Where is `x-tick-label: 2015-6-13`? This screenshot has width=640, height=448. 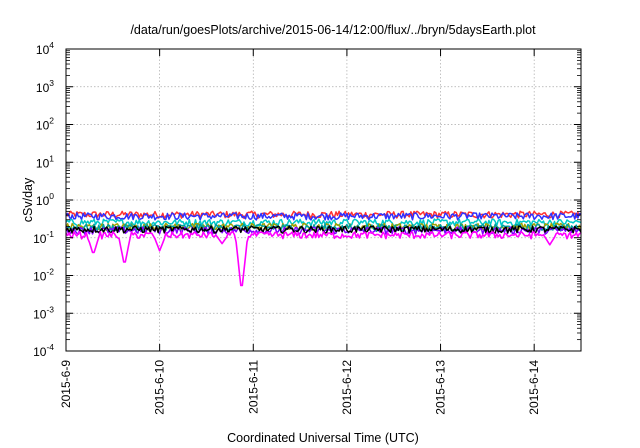
x-tick-label: 2015-6-13 is located at coordinates (441, 387).